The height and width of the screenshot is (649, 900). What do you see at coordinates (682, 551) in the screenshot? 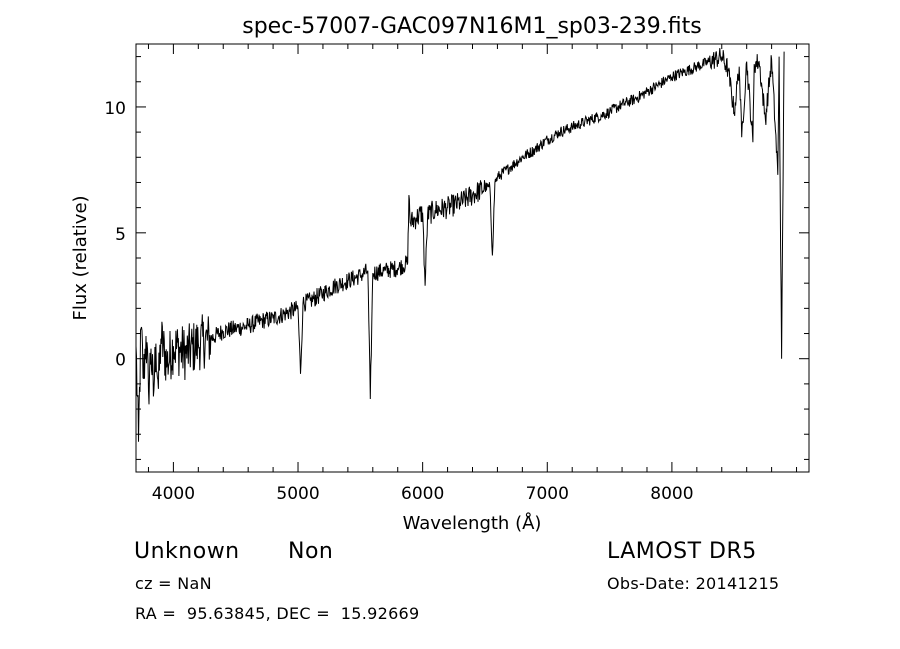
I see `survey-name: LAMOST DR5` at bounding box center [682, 551].